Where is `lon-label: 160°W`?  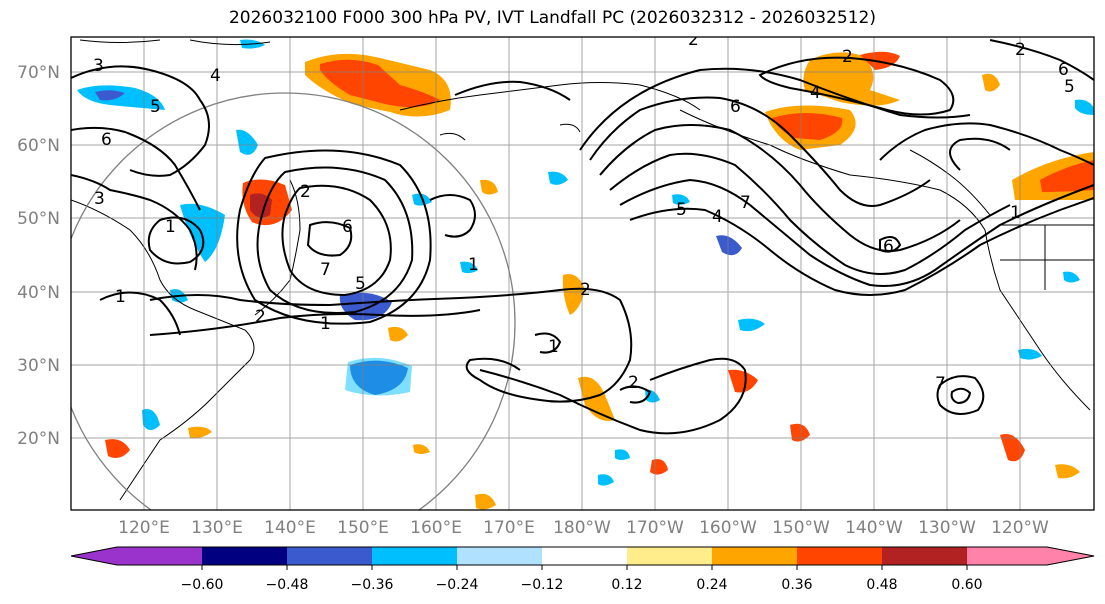
lon-label: 160°W is located at coordinates (728, 528).